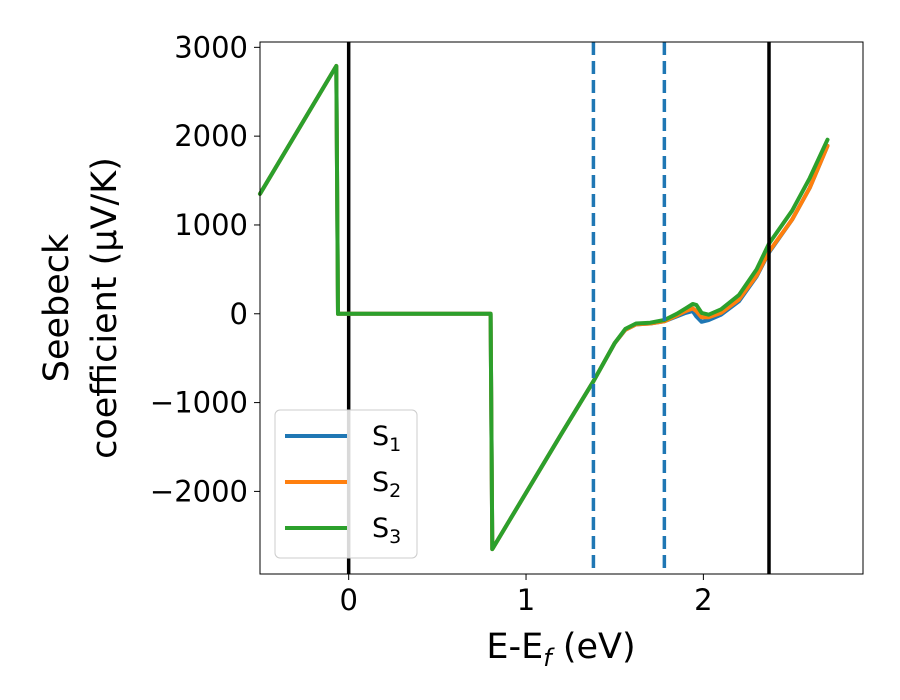  What do you see at coordinates (211, 47) in the screenshot?
I see `y-tick-label: 3000` at bounding box center [211, 47].